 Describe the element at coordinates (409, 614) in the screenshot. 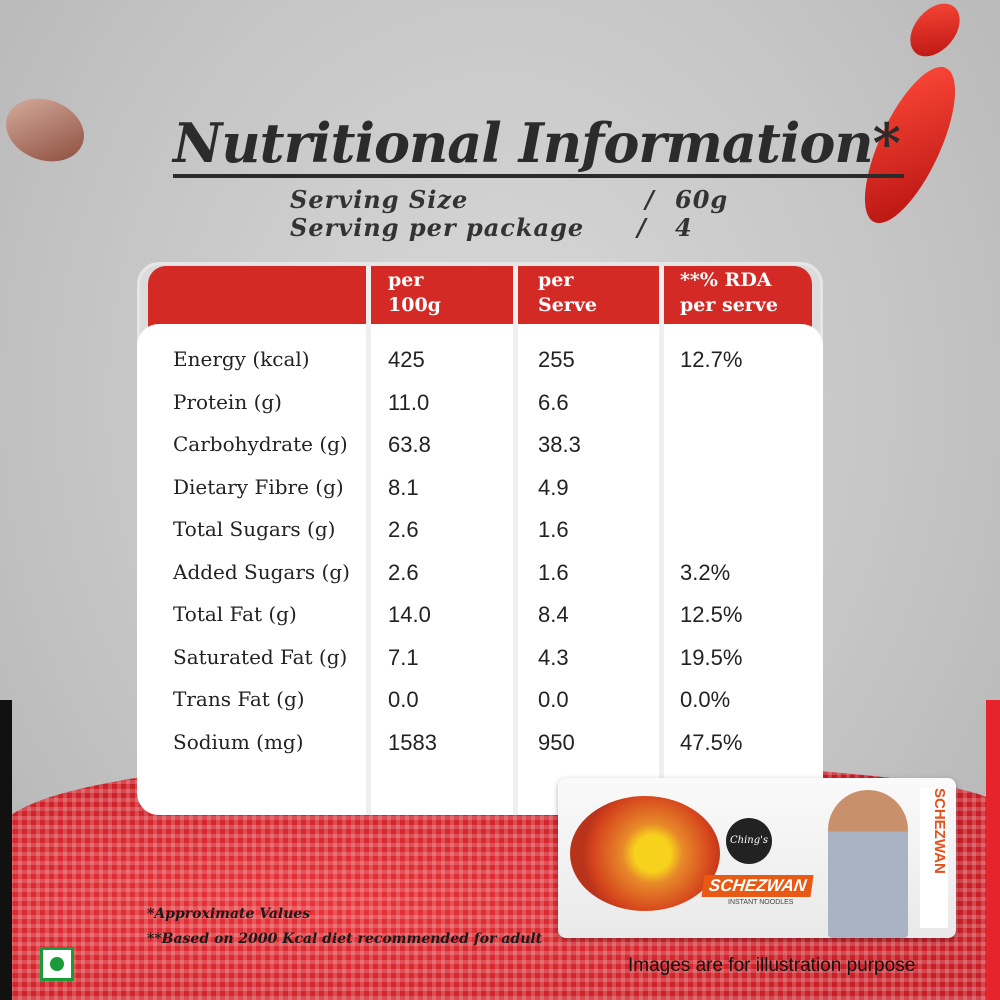

I see `value-per-100g: 14.0` at that location.